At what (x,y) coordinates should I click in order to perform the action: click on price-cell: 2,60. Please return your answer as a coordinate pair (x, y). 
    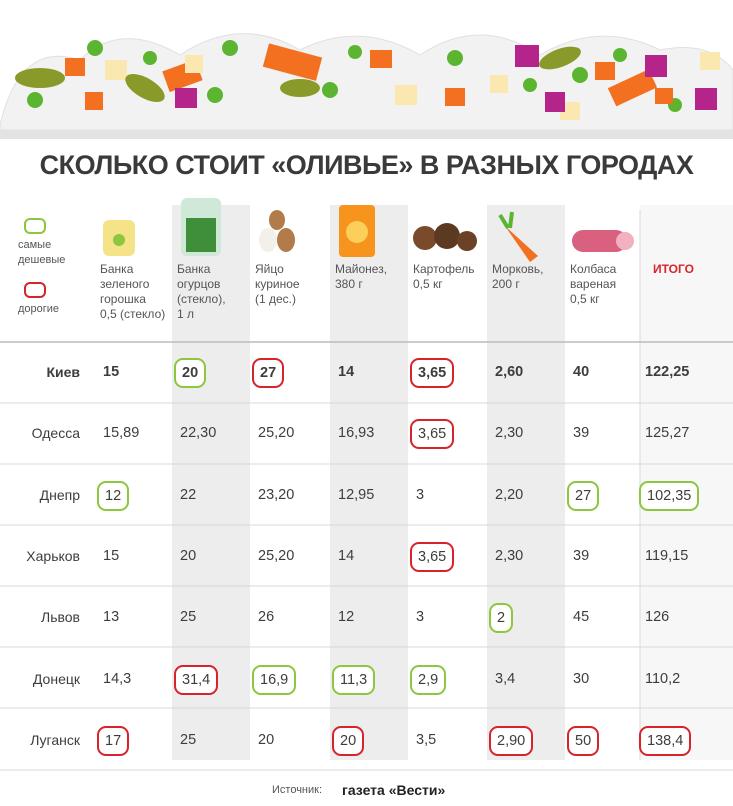
    Looking at the image, I should click on (509, 372).